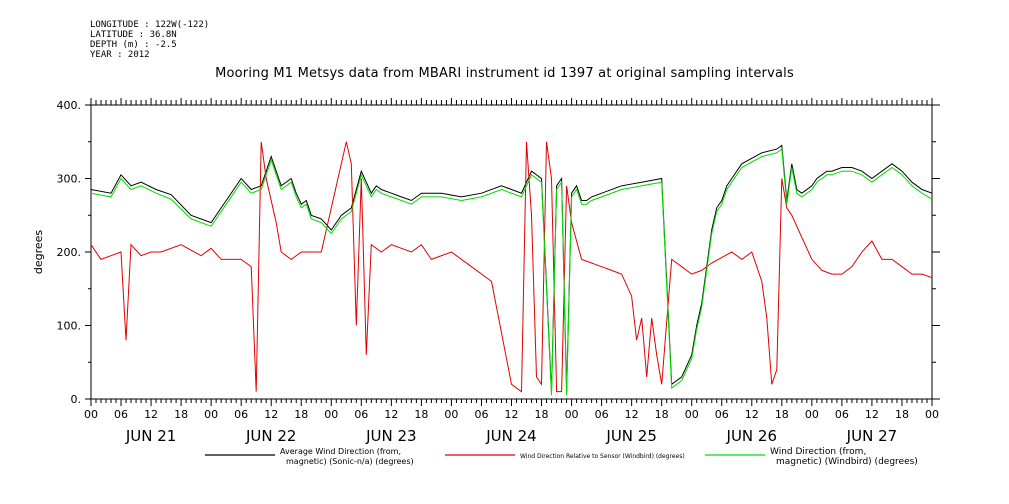 The height and width of the screenshot is (504, 1009). Describe the element at coordinates (69, 105) in the screenshot. I see `y-tick-label: 400.` at that location.